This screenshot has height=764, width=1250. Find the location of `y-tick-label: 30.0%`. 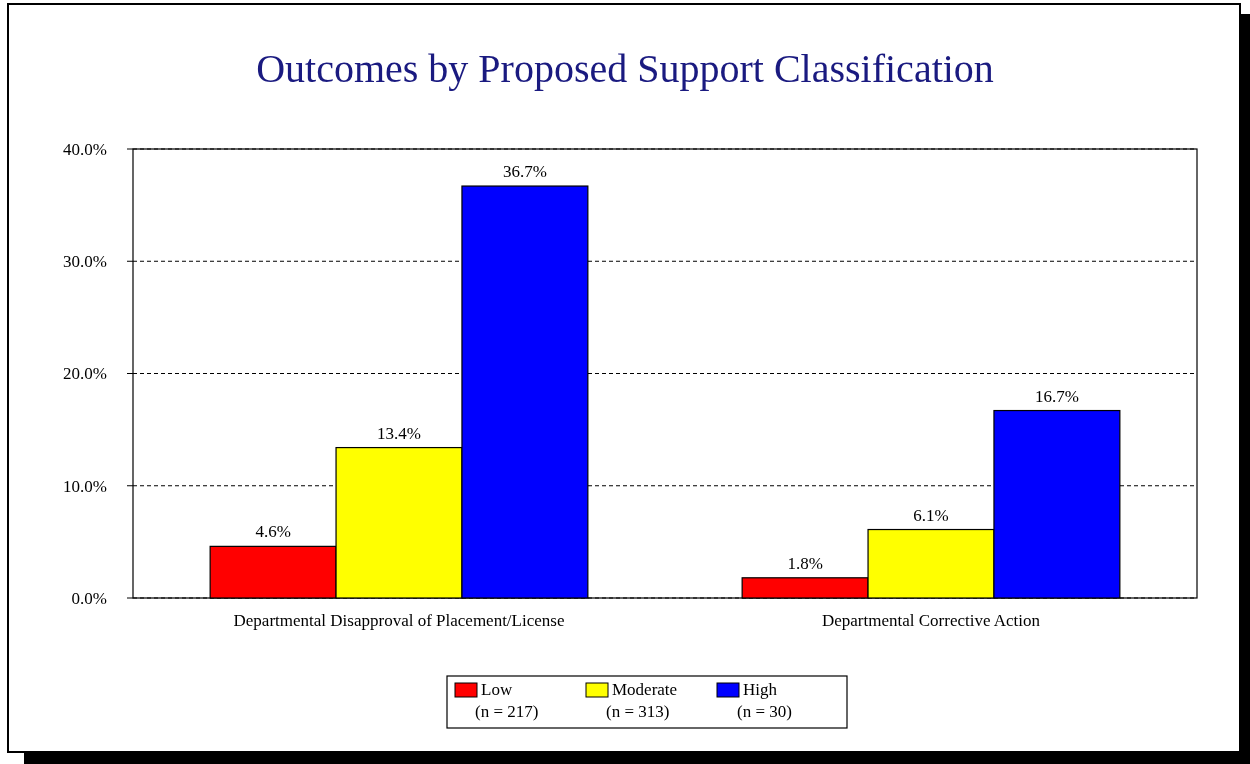

y-tick-label: 30.0% is located at coordinates (85, 262).